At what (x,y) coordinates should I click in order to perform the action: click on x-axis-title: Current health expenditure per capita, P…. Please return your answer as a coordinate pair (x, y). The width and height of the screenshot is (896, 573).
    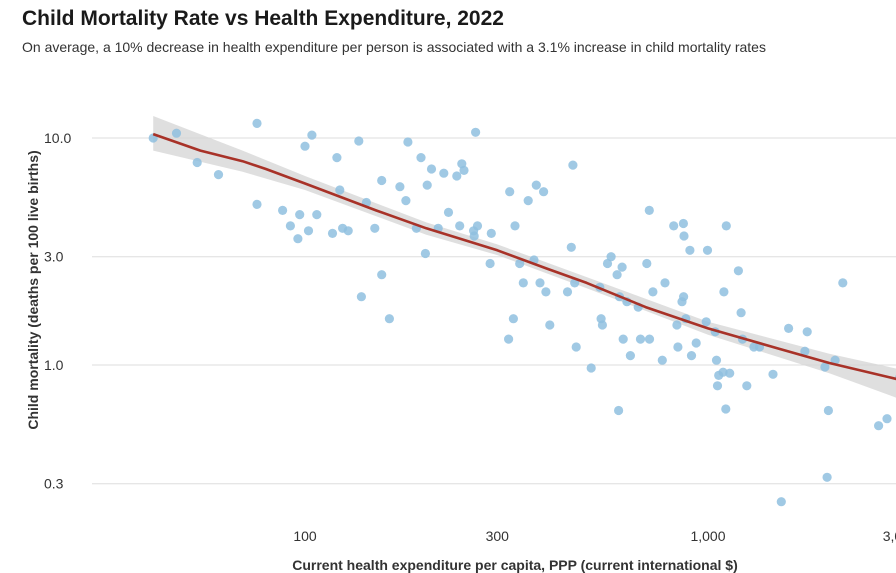
    Looking at the image, I should click on (515, 565).